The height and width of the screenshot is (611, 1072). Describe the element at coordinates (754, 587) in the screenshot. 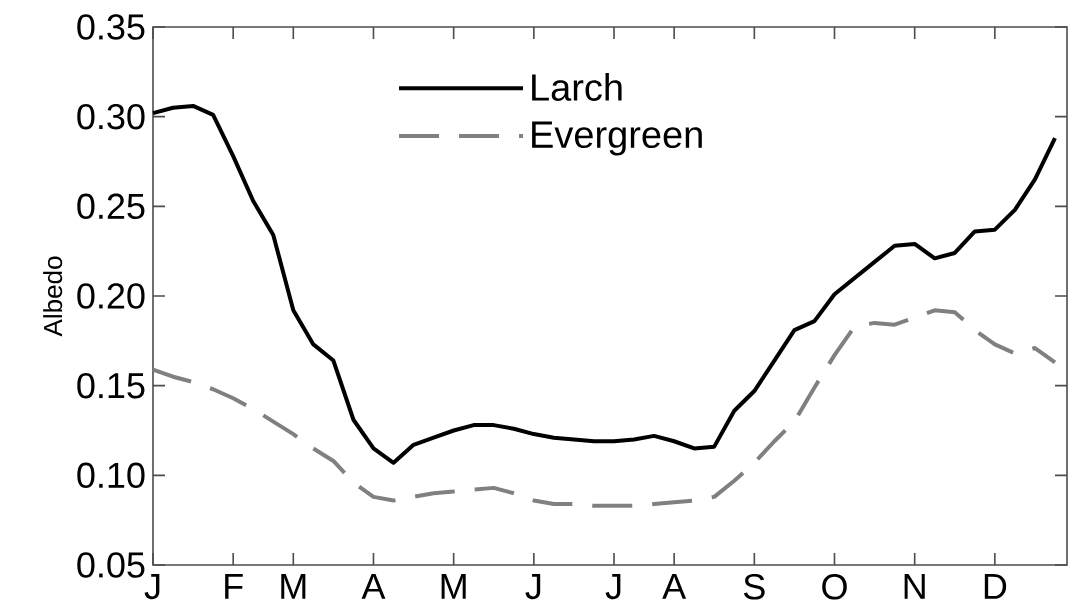

I see `x-tick-label: S` at that location.